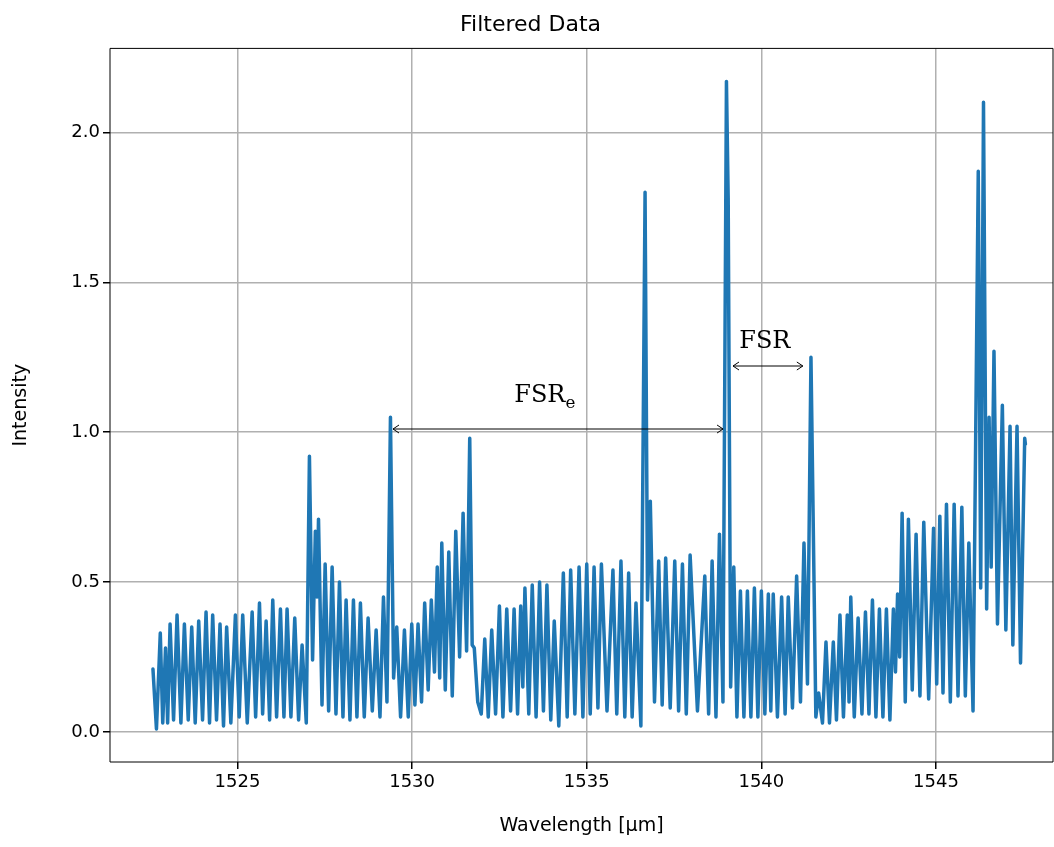  Describe the element at coordinates (761, 781) in the screenshot. I see `x-tick-label: 1540` at that location.